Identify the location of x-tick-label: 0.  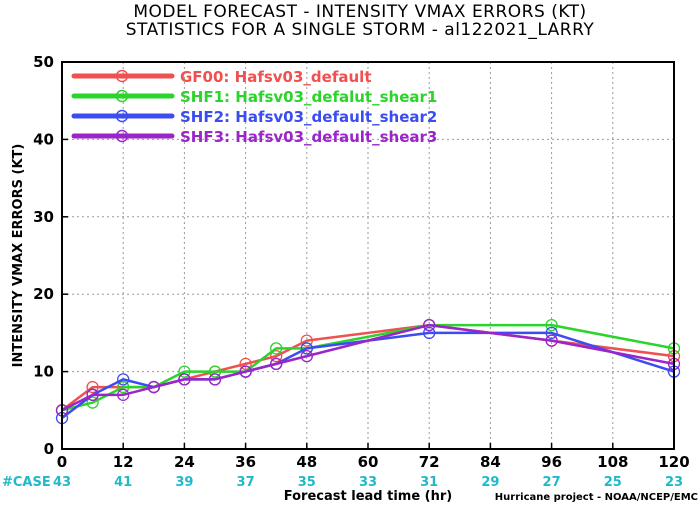
(62, 462).